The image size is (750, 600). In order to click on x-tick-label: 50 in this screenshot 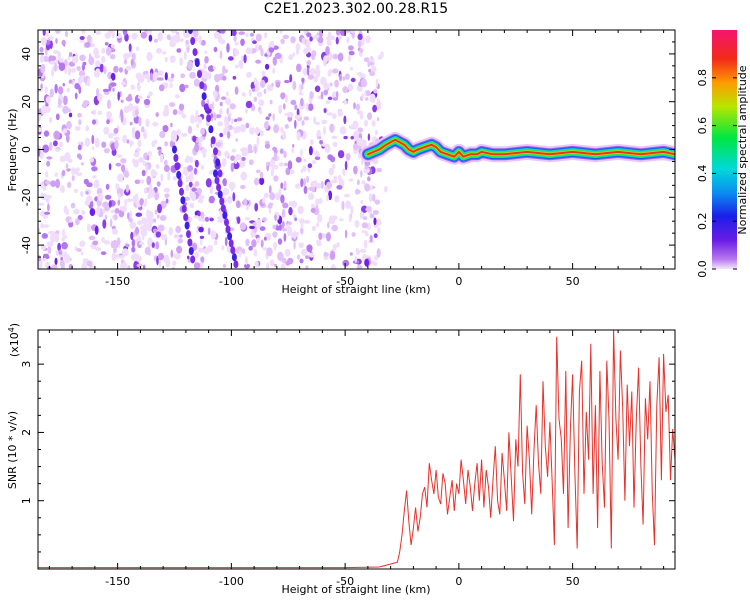, I will do `click(573, 581)`.